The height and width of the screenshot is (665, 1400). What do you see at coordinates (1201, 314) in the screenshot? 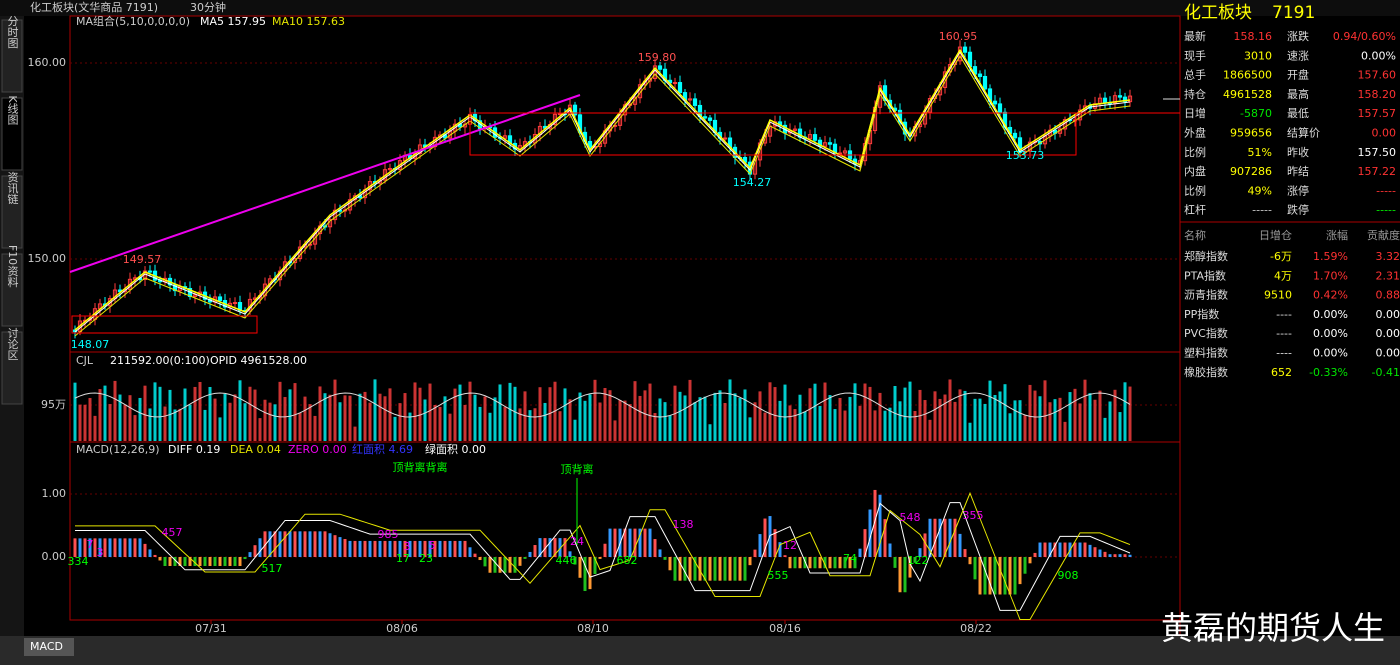
I see `table-name: PP指数` at bounding box center [1201, 314].